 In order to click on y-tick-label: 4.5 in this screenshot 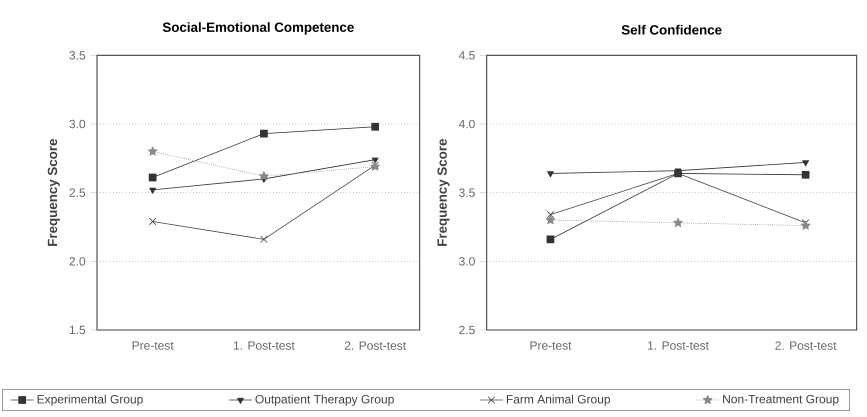, I will do `click(466, 55)`.